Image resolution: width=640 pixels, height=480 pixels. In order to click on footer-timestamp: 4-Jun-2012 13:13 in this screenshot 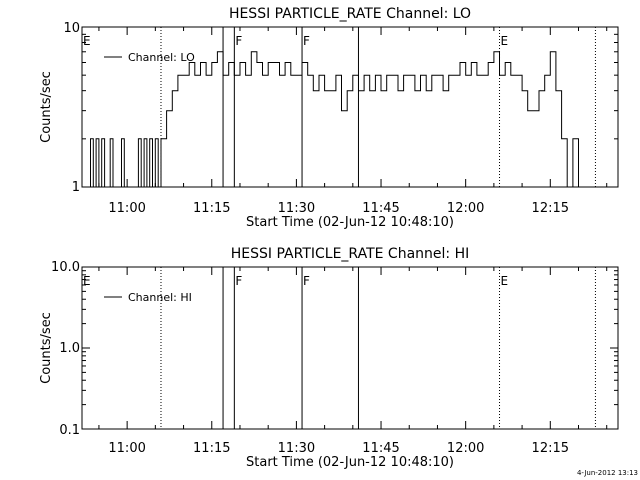, I will do `click(607, 473)`.